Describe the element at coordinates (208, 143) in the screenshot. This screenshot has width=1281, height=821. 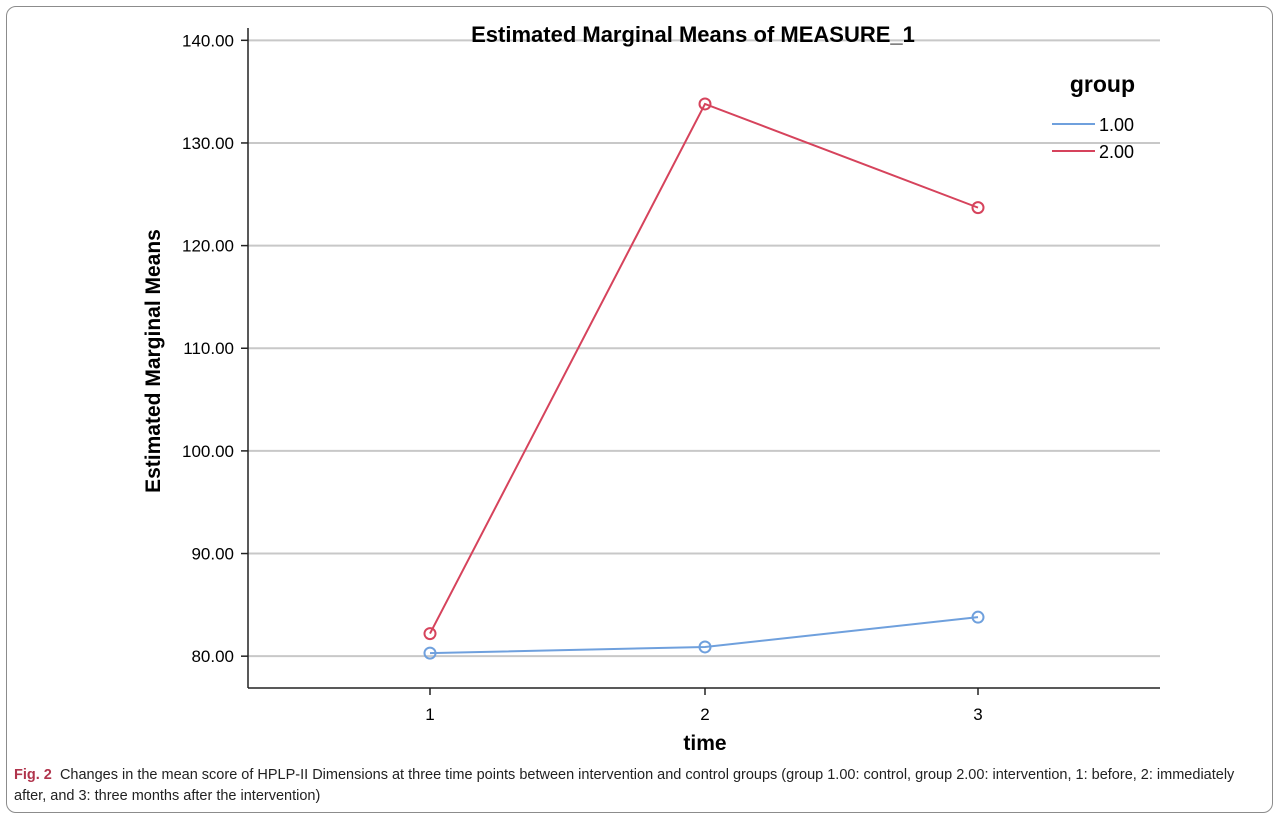
I see `y-tick-label: 130.00` at that location.